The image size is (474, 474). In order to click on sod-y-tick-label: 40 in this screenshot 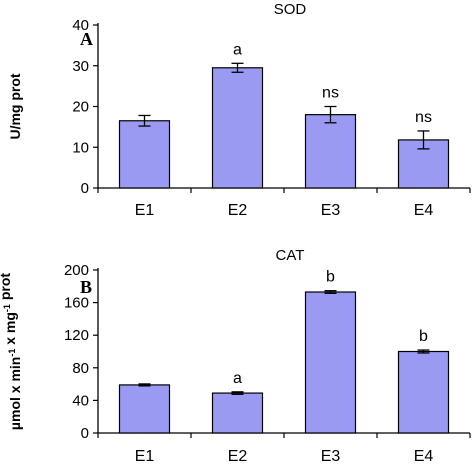, I will do `click(80, 25)`.